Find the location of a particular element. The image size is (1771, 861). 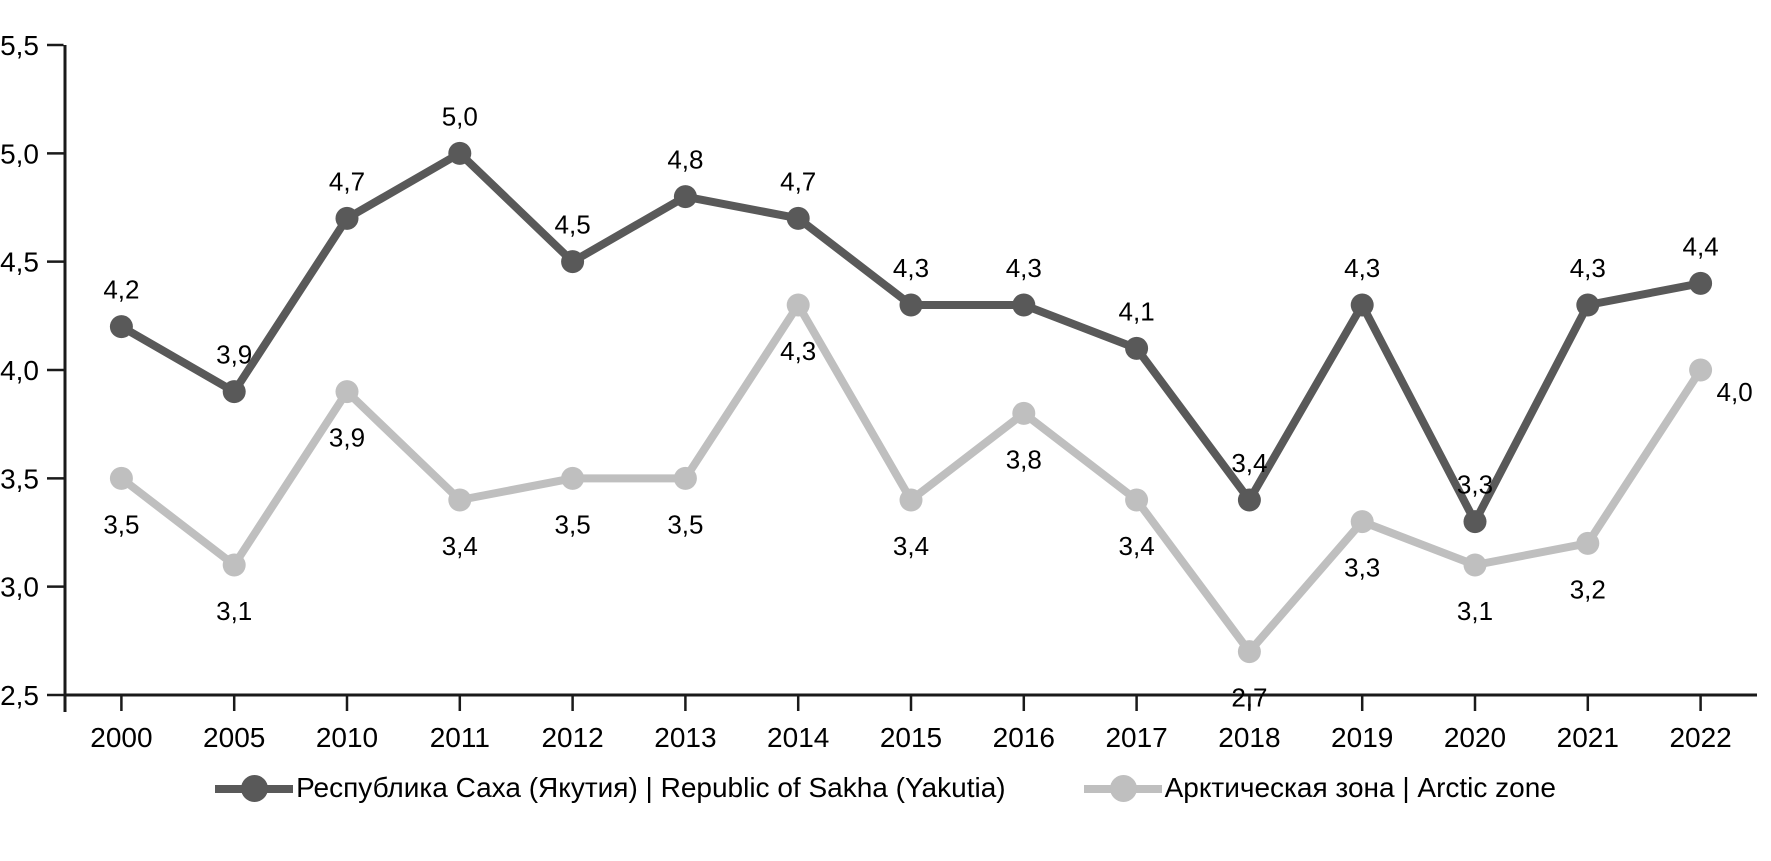

x-axis-tick-label: 2017 is located at coordinates (1136, 737).